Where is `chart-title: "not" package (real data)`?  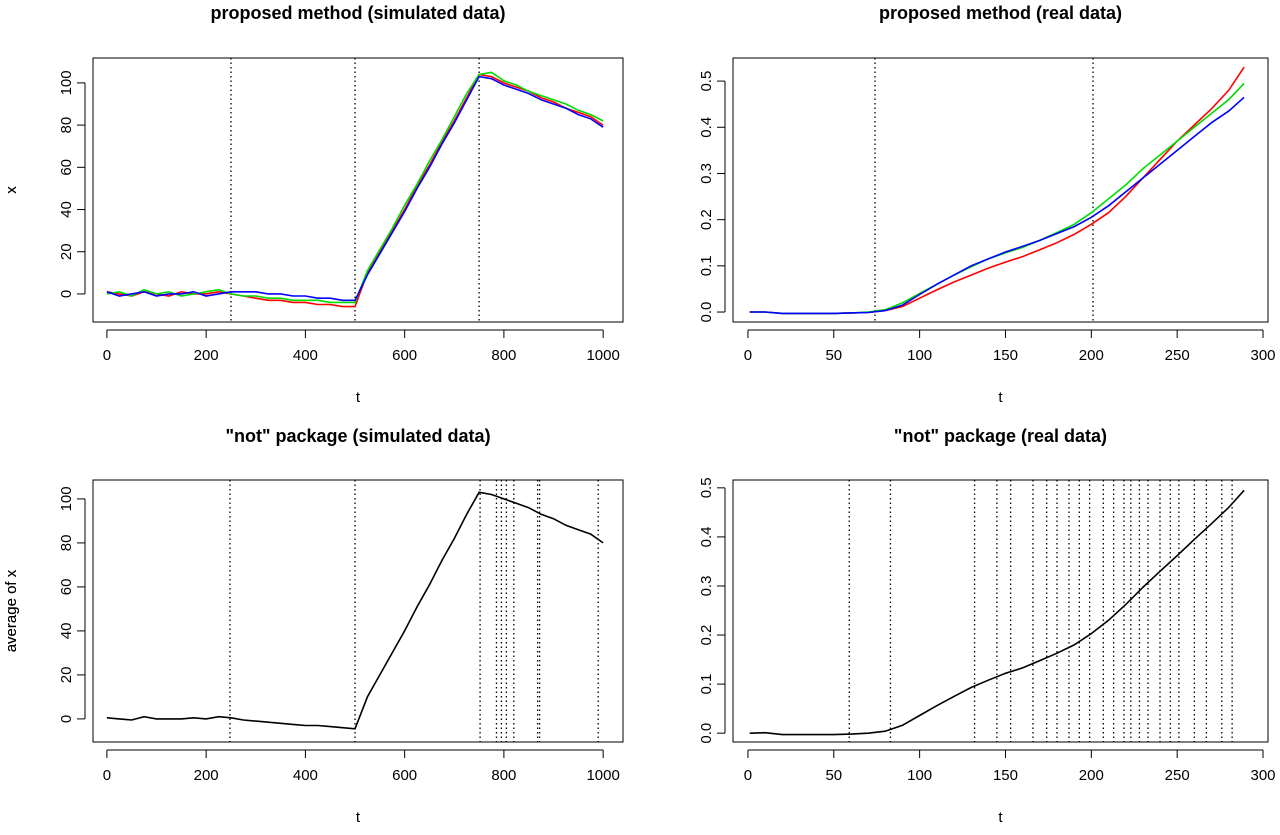 chart-title: "not" package (real data) is located at coordinates (1000, 436).